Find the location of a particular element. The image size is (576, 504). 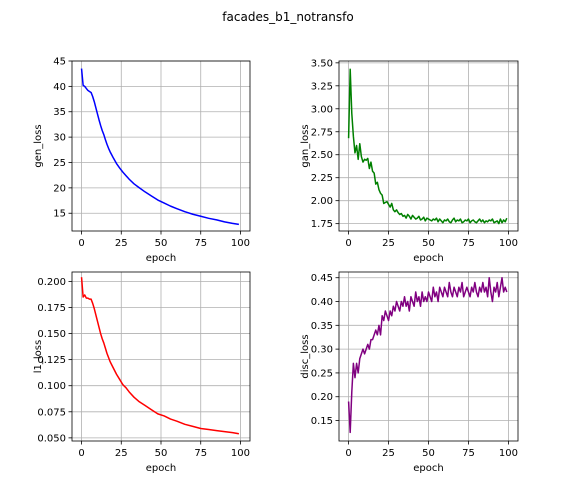

chart0-xtick-label: 25 is located at coordinates (121, 243).